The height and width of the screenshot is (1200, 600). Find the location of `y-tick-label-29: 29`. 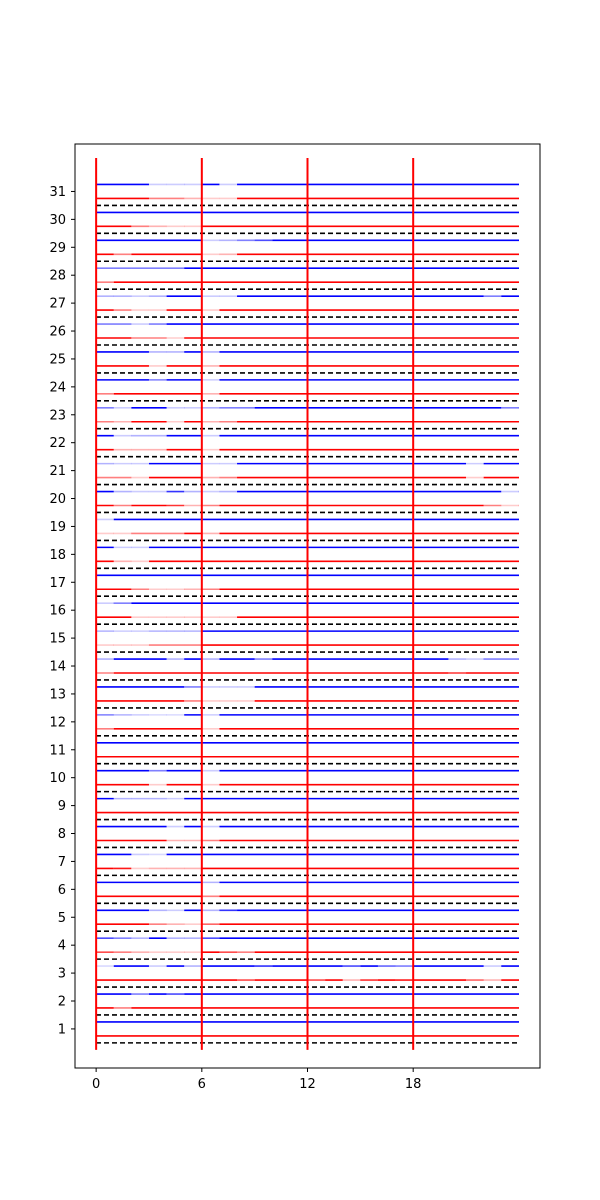

y-tick-label-29: 29 is located at coordinates (57, 248).